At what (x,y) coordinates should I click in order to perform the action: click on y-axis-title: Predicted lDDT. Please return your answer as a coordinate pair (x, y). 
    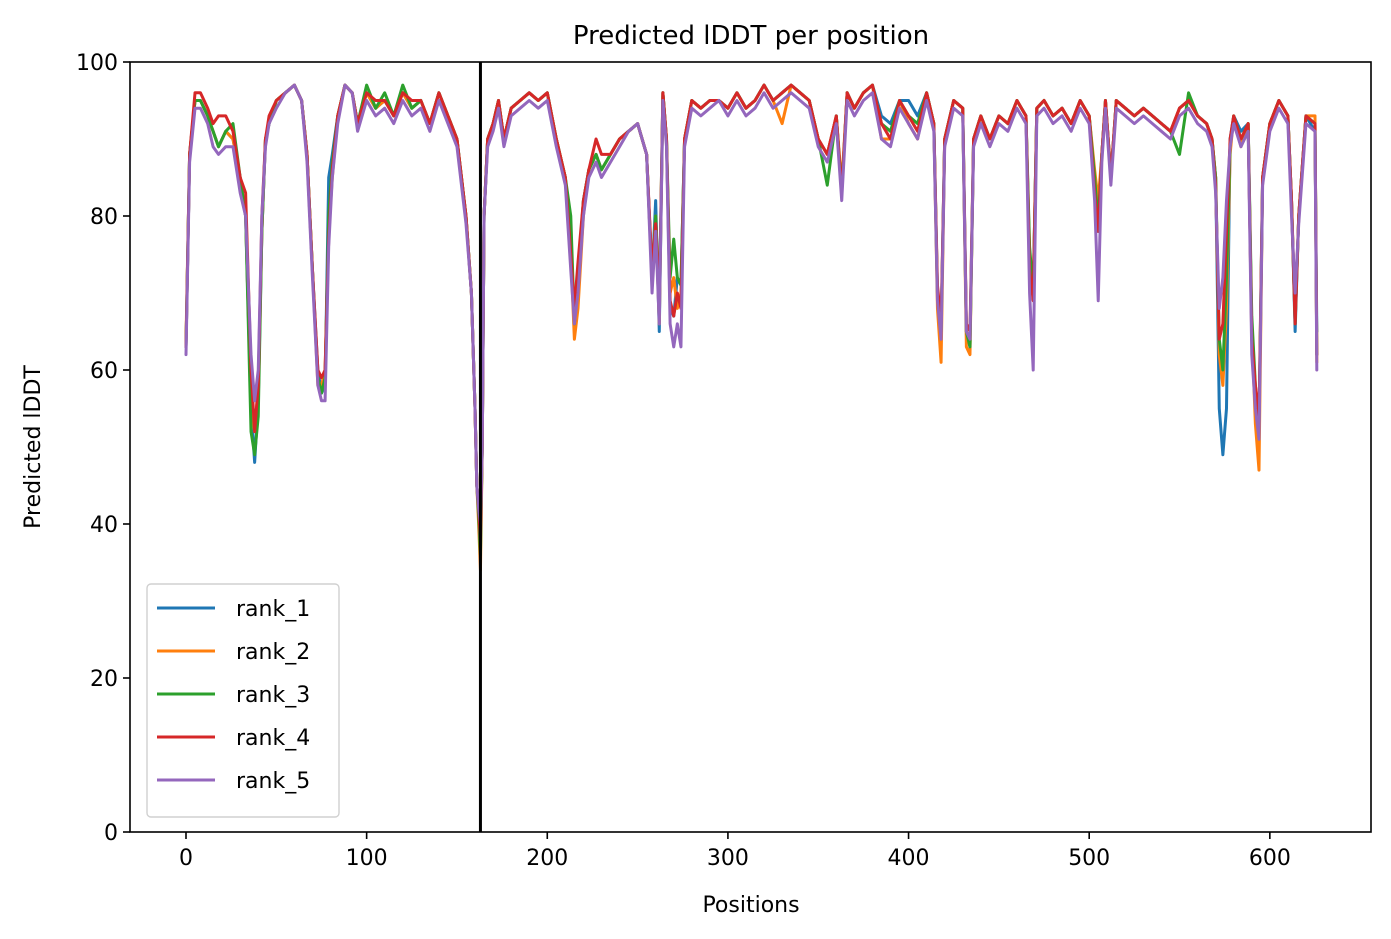
    Looking at the image, I should click on (33, 447).